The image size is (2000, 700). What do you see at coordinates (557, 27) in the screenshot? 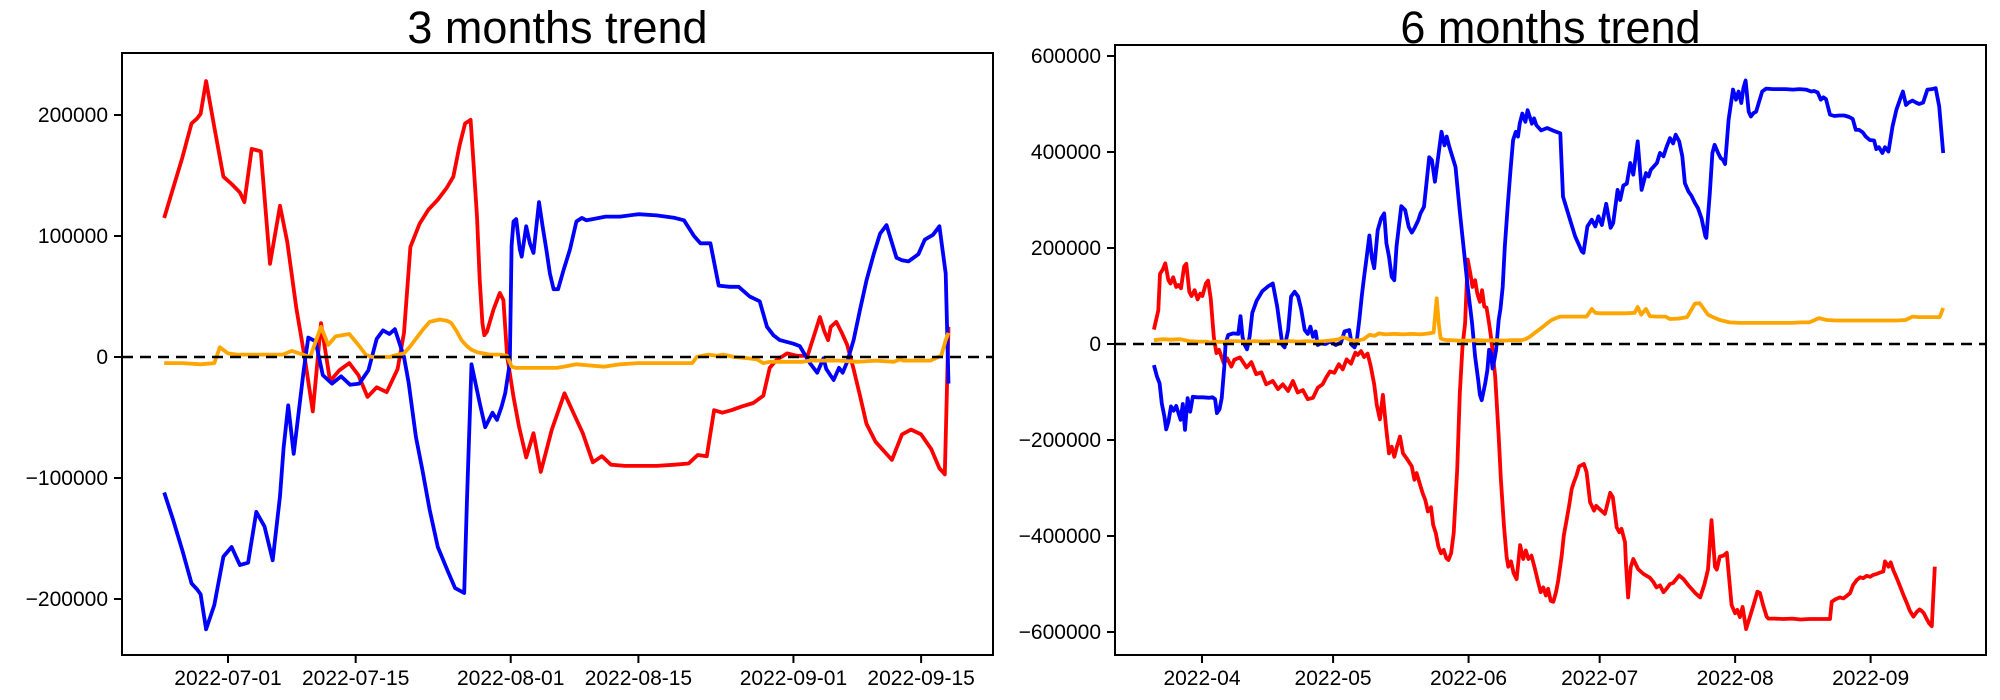
I see `left-chart-title: 3 months trend` at bounding box center [557, 27].